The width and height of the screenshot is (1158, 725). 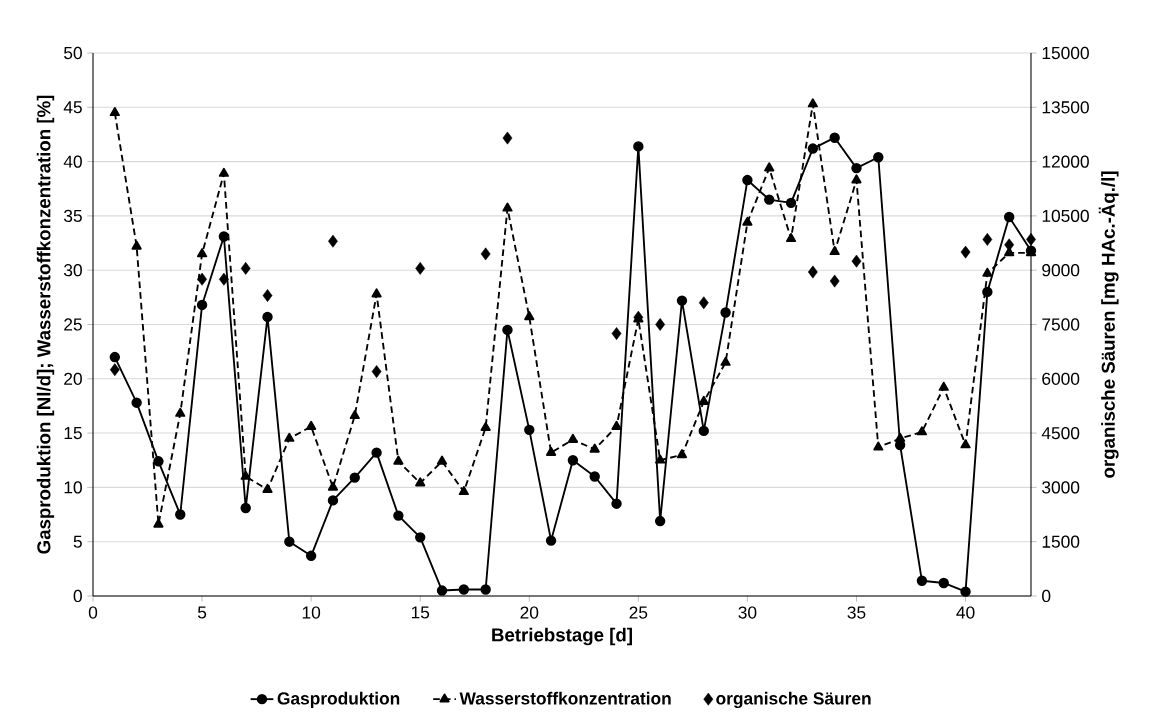 What do you see at coordinates (1061, 378) in the screenshot?
I see `y2-tick-label: 6000` at bounding box center [1061, 378].